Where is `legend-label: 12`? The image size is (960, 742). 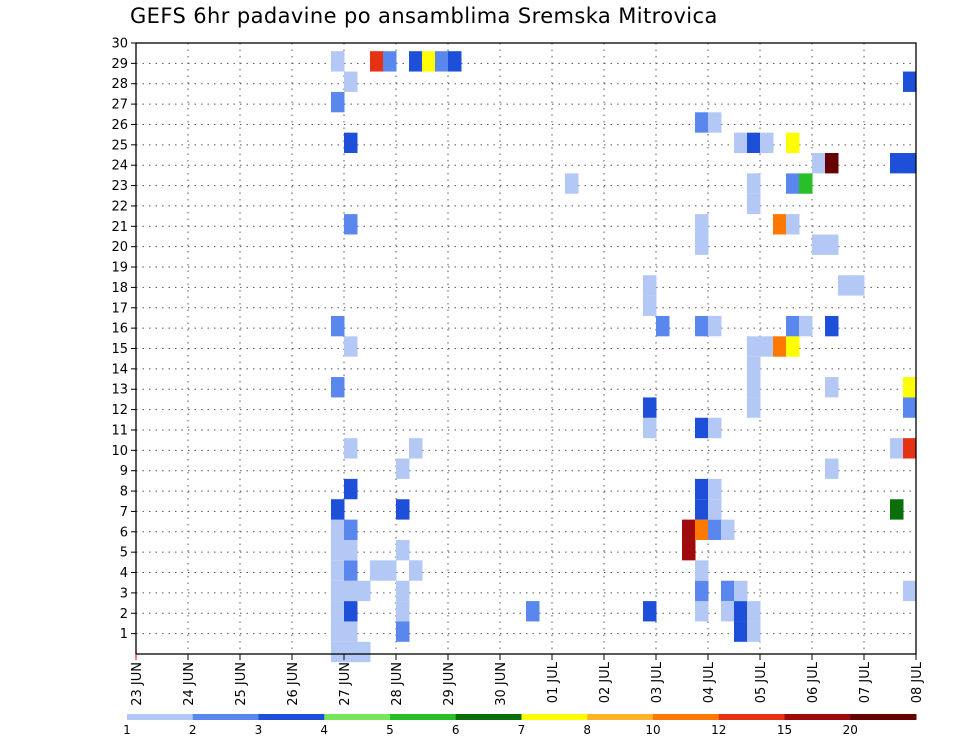
legend-label: 12 is located at coordinates (718, 730).